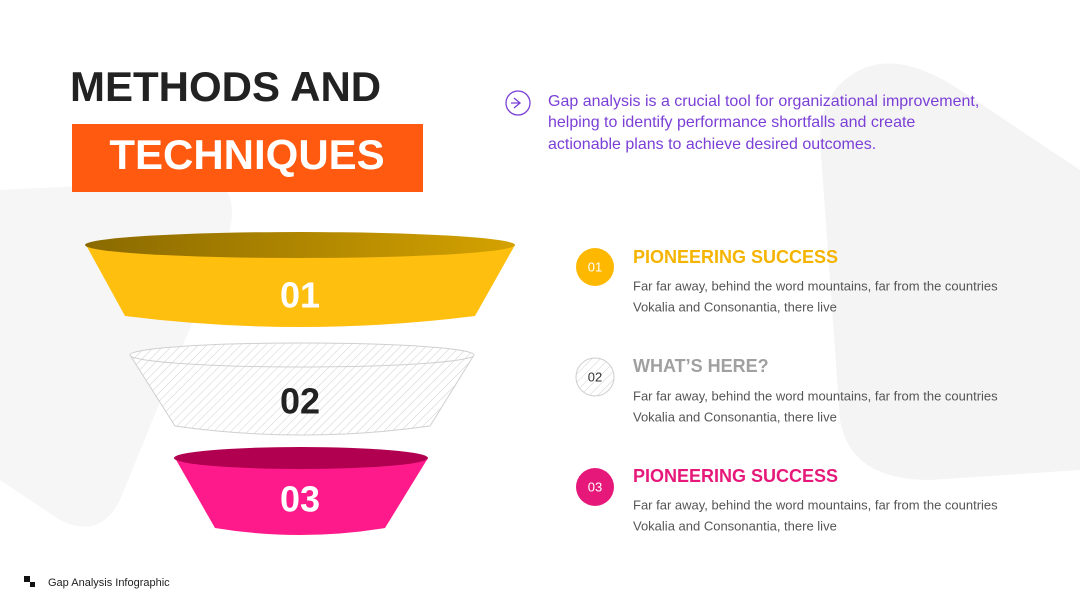 The image size is (1080, 608). I want to click on title-line: TECHNIQUES, so click(246, 154).